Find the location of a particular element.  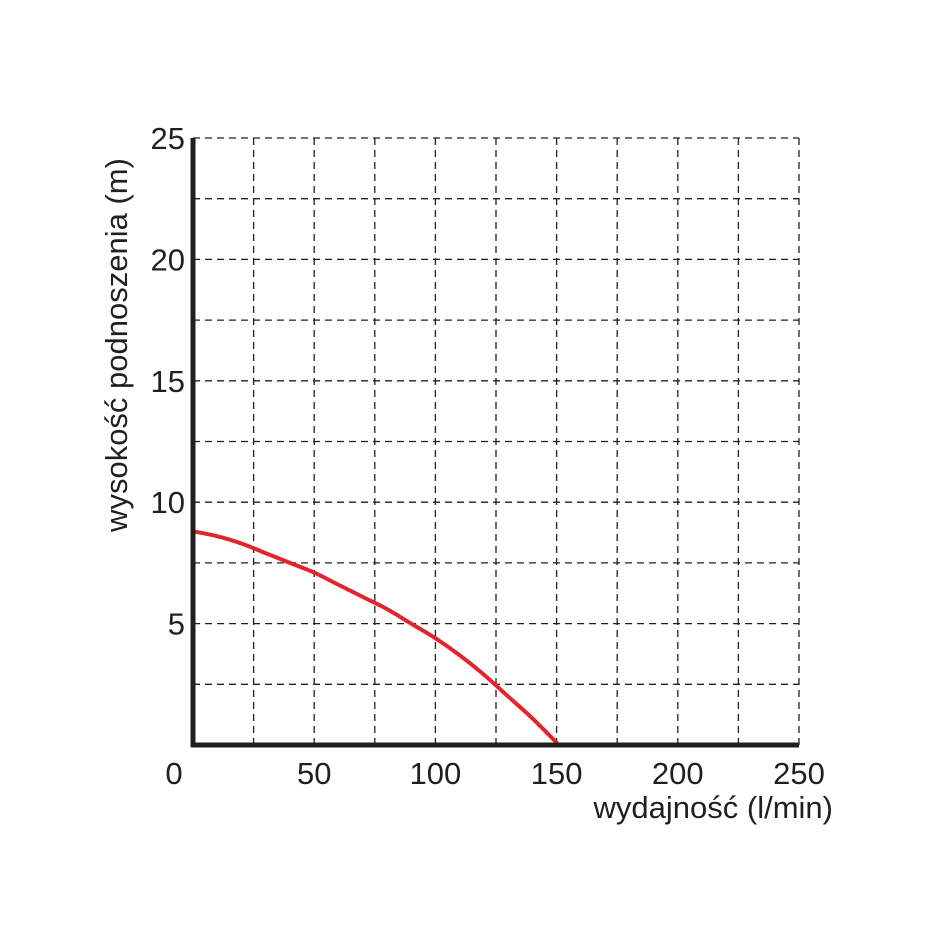

x-tick-label: 50 is located at coordinates (314, 773).